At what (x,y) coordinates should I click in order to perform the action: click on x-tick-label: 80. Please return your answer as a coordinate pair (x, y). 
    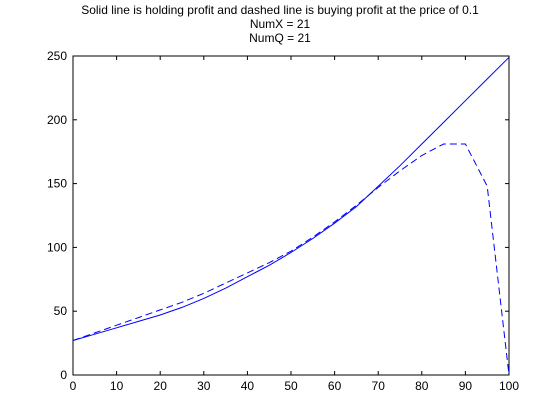
    Looking at the image, I should click on (422, 386).